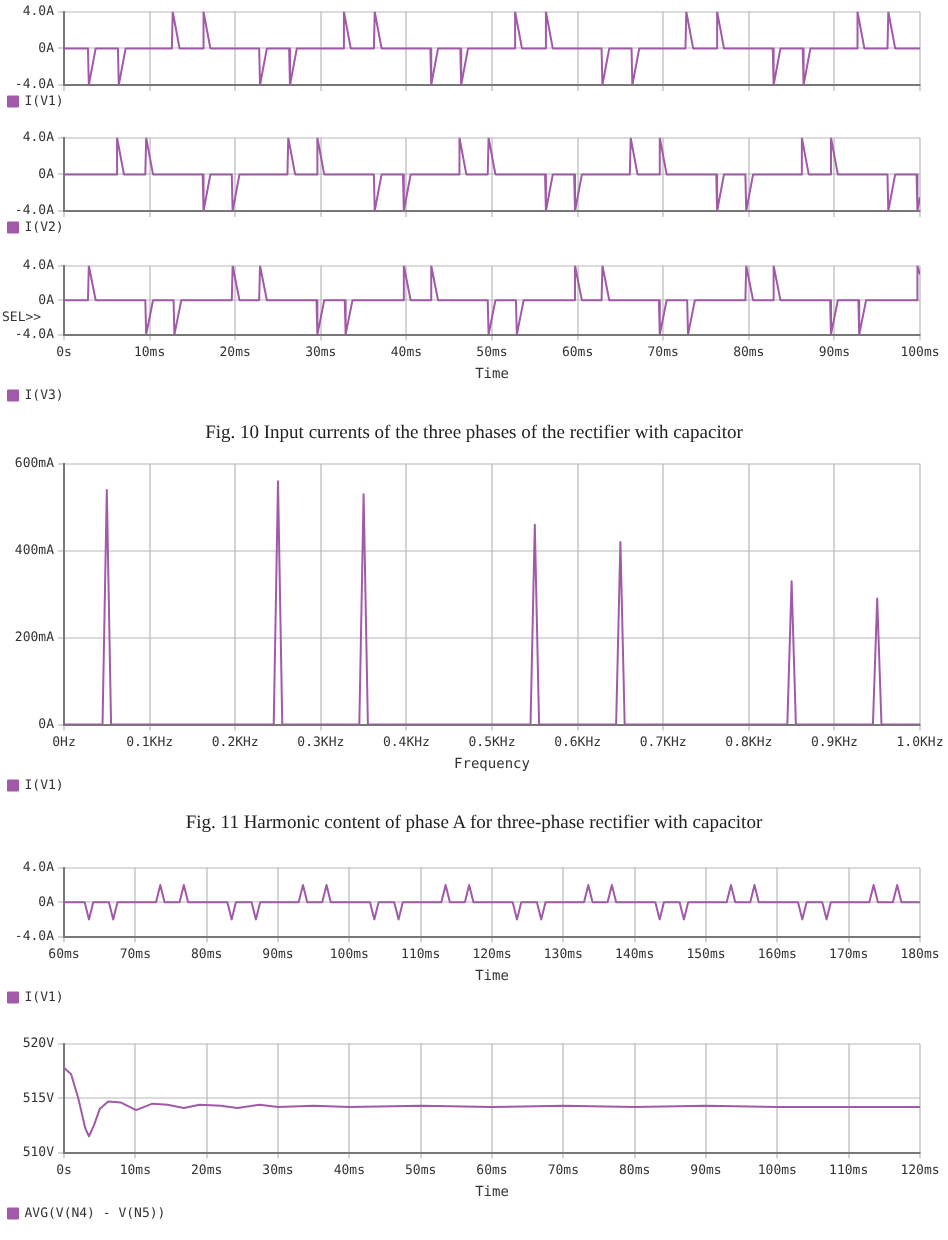  What do you see at coordinates (474, 825) in the screenshot?
I see `caption: Fig. 11 Harmonic content of phase A for three-phase rectifier with capacitor` at bounding box center [474, 825].